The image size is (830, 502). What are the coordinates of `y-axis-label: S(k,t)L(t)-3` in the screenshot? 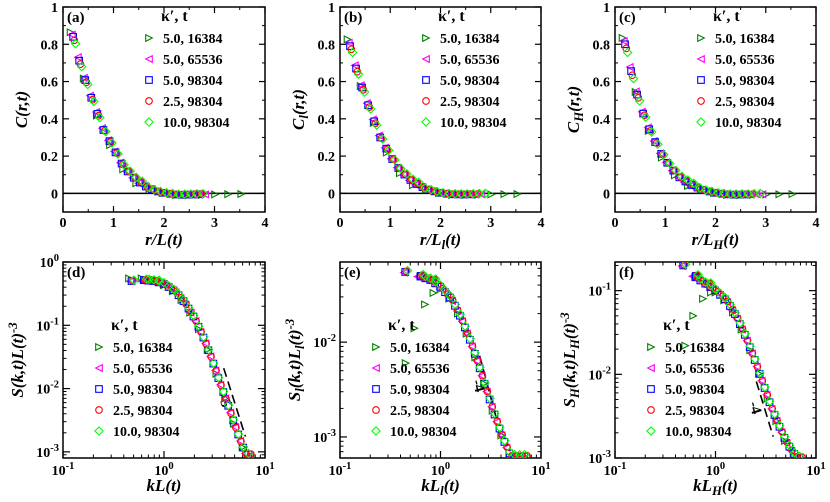 It's located at (16, 360).